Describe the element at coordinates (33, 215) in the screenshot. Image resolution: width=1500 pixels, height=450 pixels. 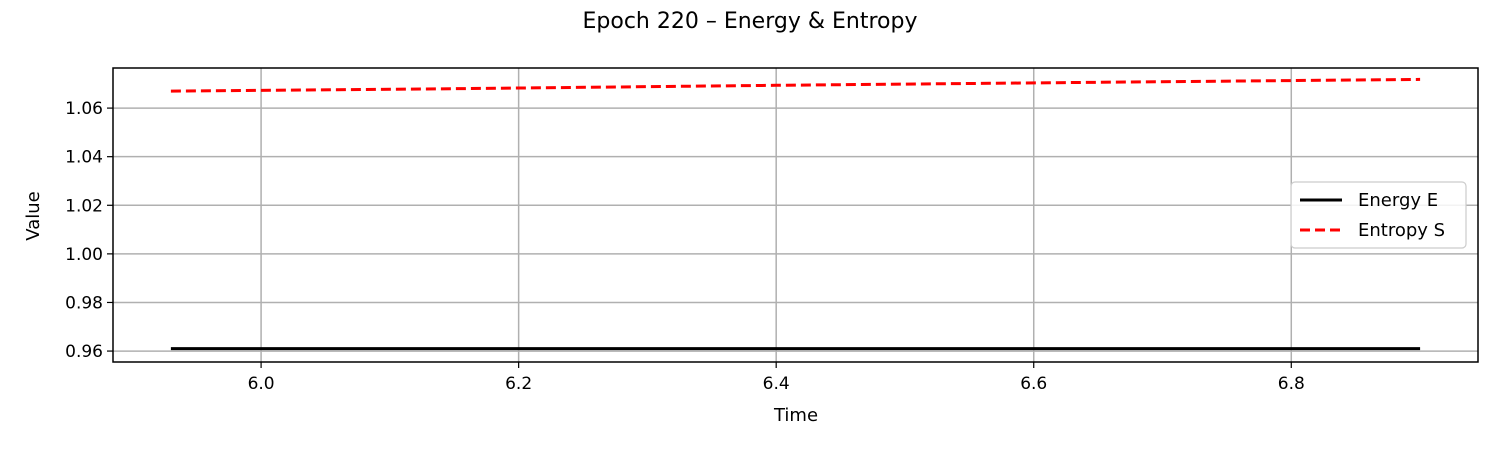
I see `y-axis-label: Value` at that location.